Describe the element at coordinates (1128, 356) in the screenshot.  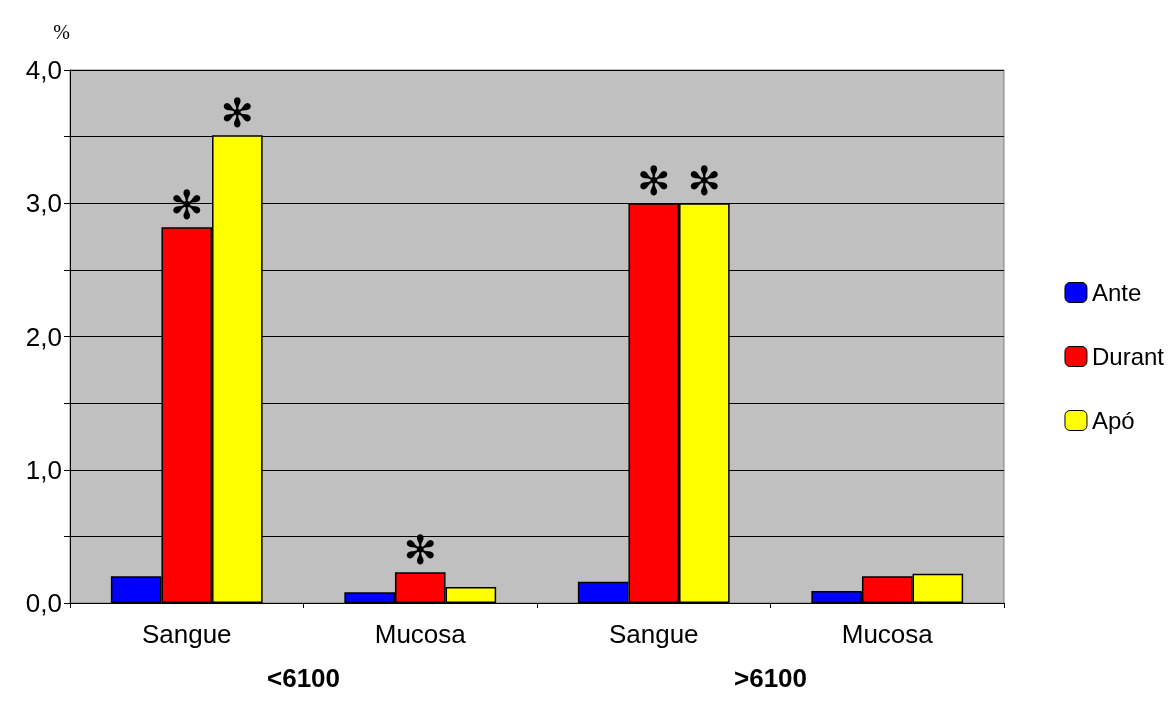
I see `legend-label: Durant` at that location.